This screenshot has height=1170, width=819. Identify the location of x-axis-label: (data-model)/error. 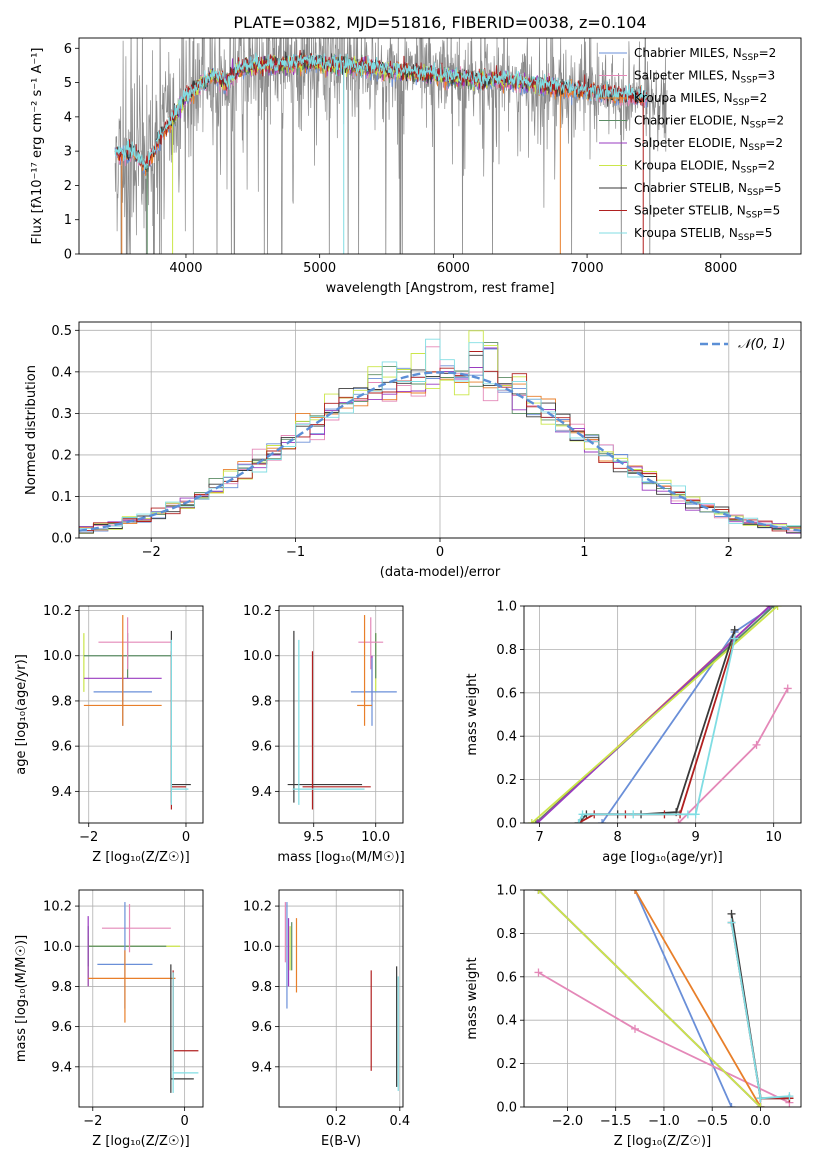
(440, 572).